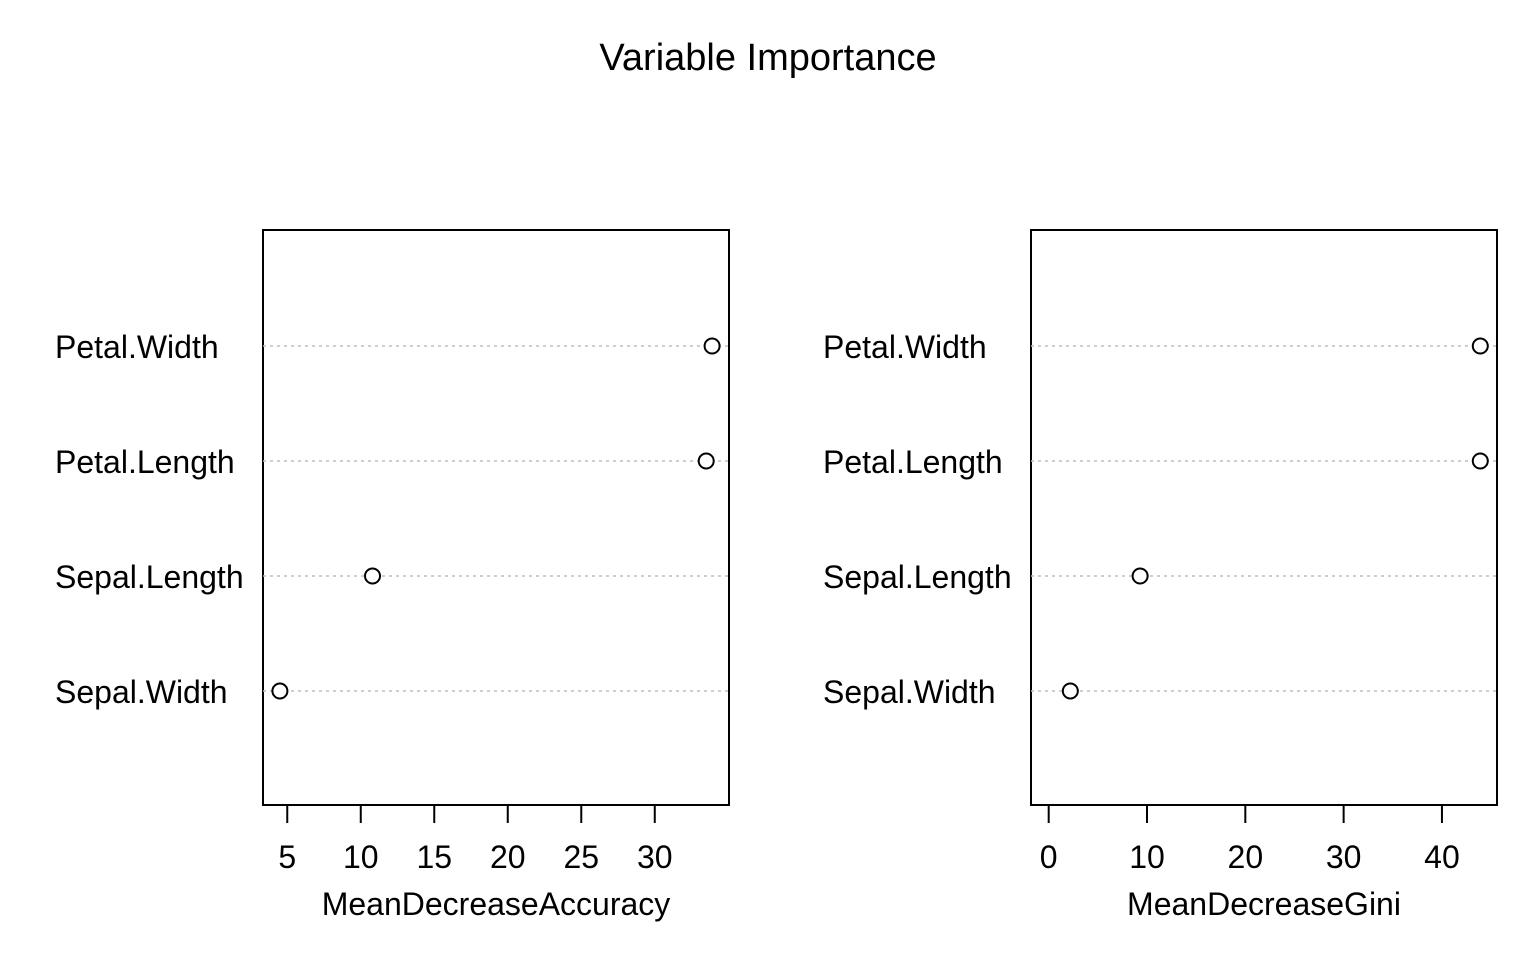  Describe the element at coordinates (287, 857) in the screenshot. I see `x-tick-label: 5` at that location.